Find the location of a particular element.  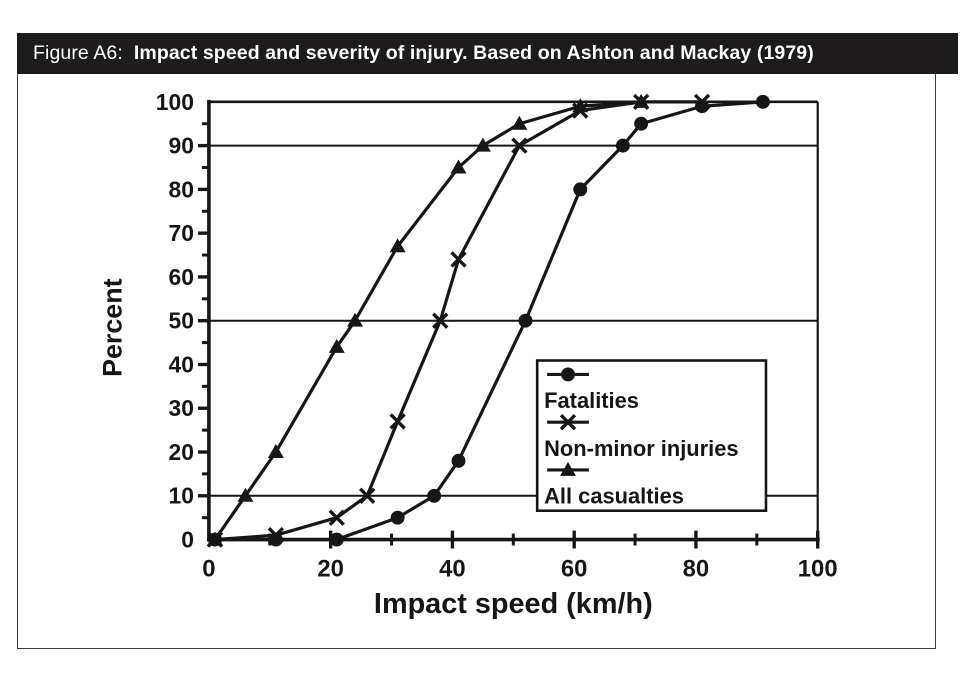

y-tick-label-20: 20 is located at coordinates (181, 452).